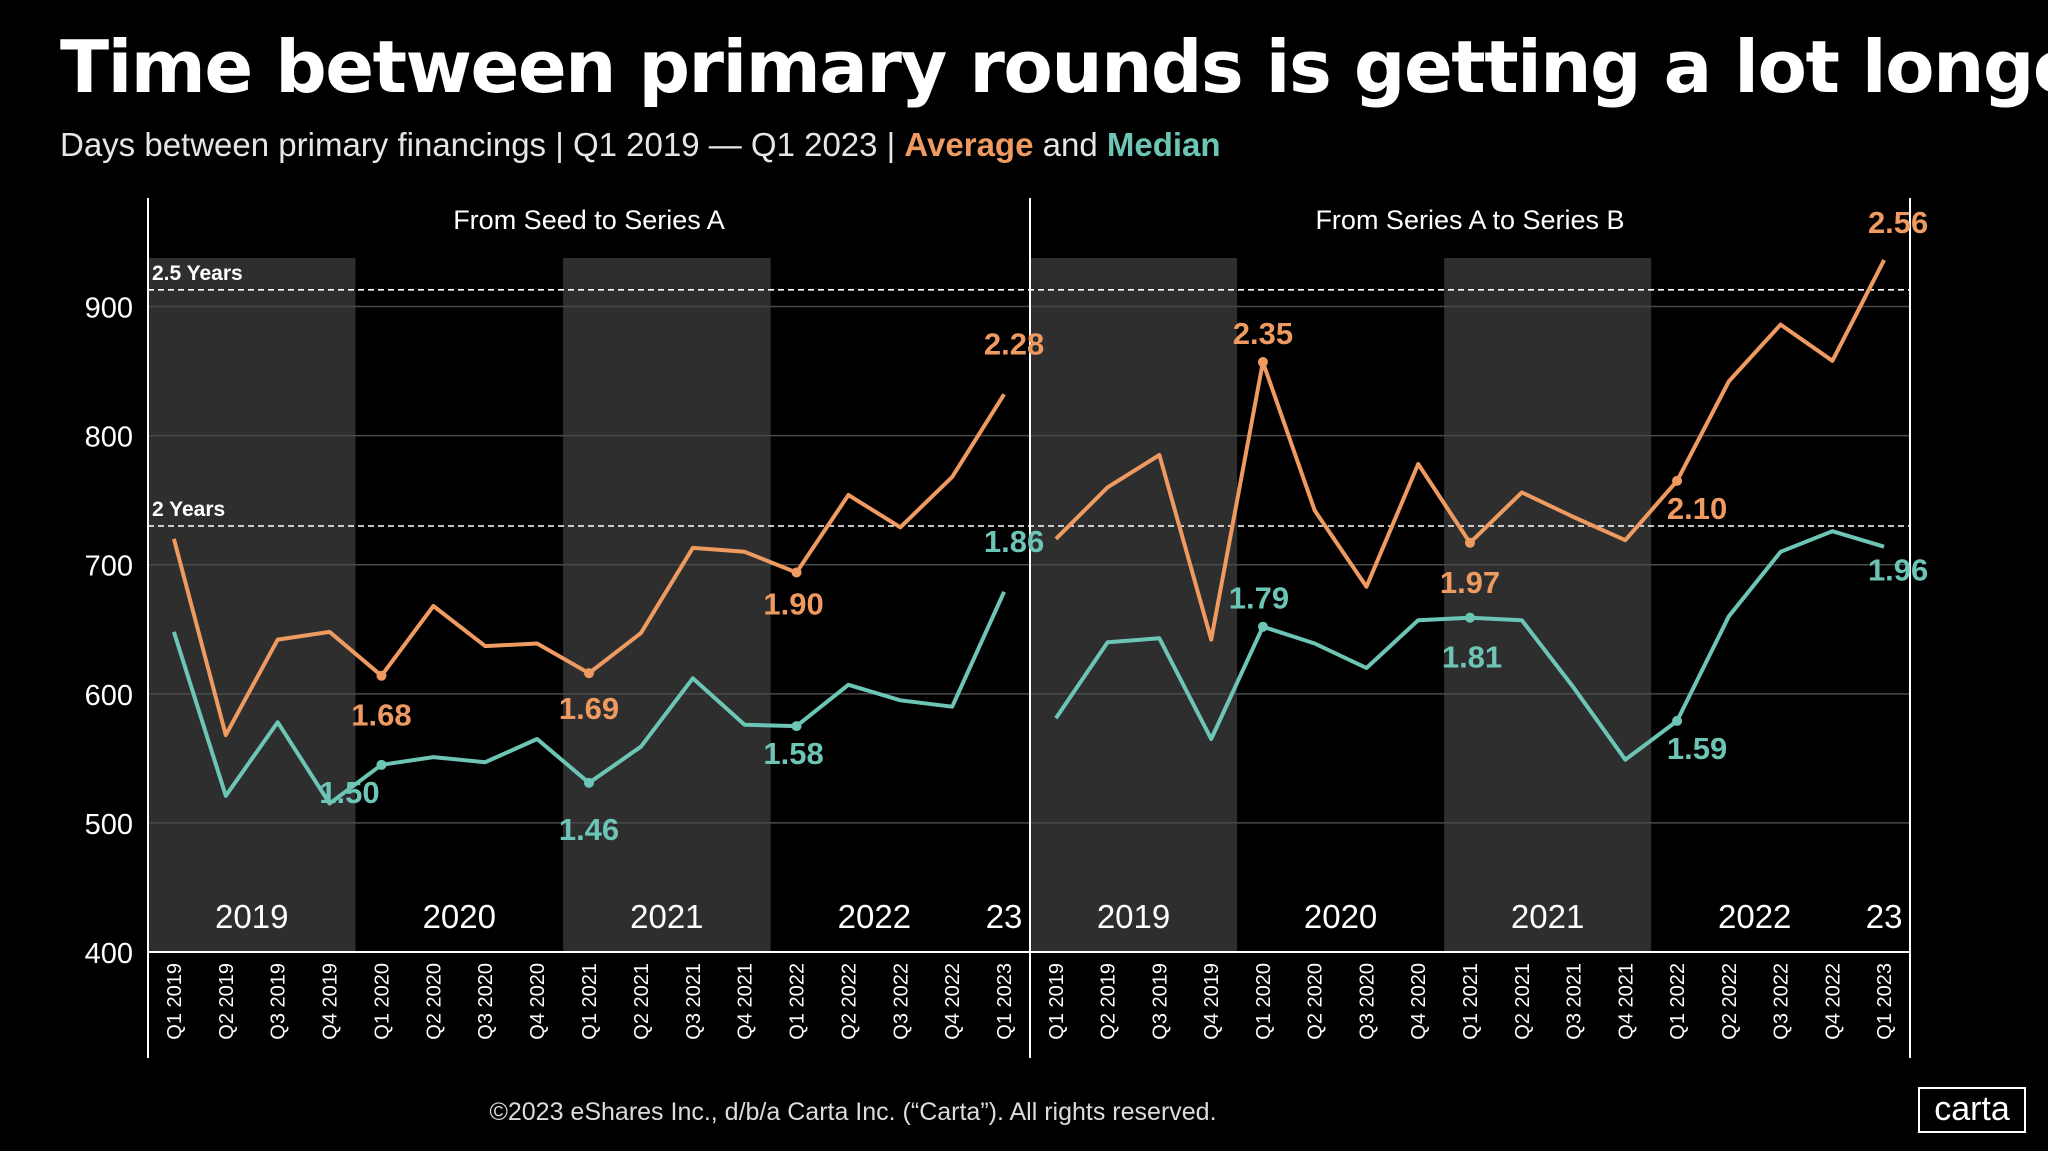 The image size is (2048, 1151). I want to click on data-label-median: 1.59, so click(1697, 748).